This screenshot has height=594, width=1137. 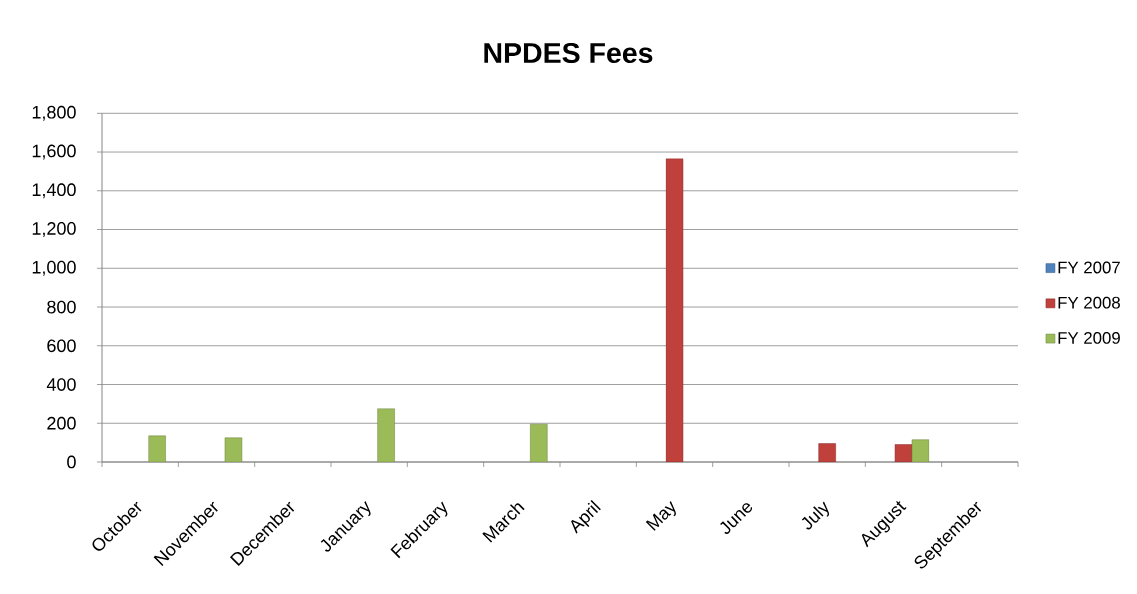 What do you see at coordinates (54, 191) in the screenshot?
I see `y-tick-label: 1,400` at bounding box center [54, 191].